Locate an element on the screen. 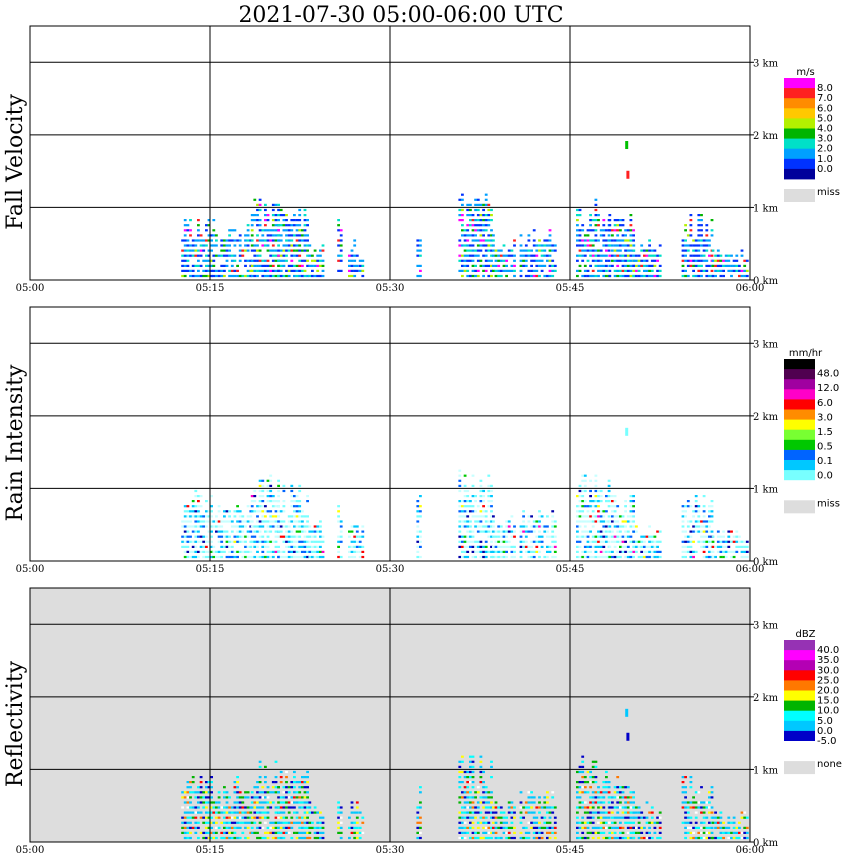  colorbar-swatch is located at coordinates (799, 726).